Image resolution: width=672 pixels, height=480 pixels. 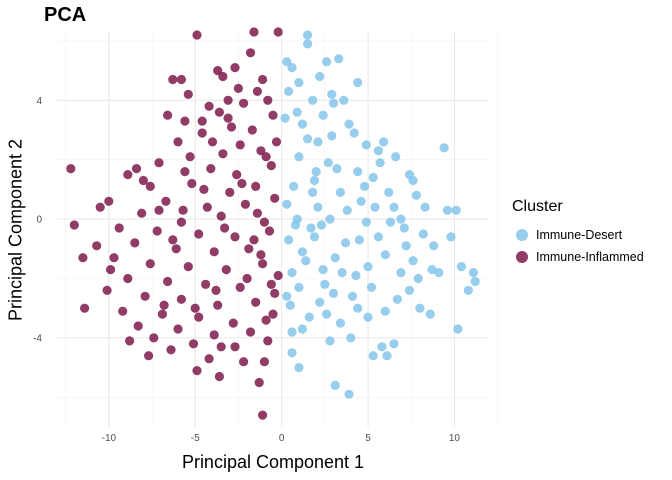 What do you see at coordinates (590, 257) in the screenshot?
I see `legend-label-immune-inflammed: Immune-Inflammed` at bounding box center [590, 257].